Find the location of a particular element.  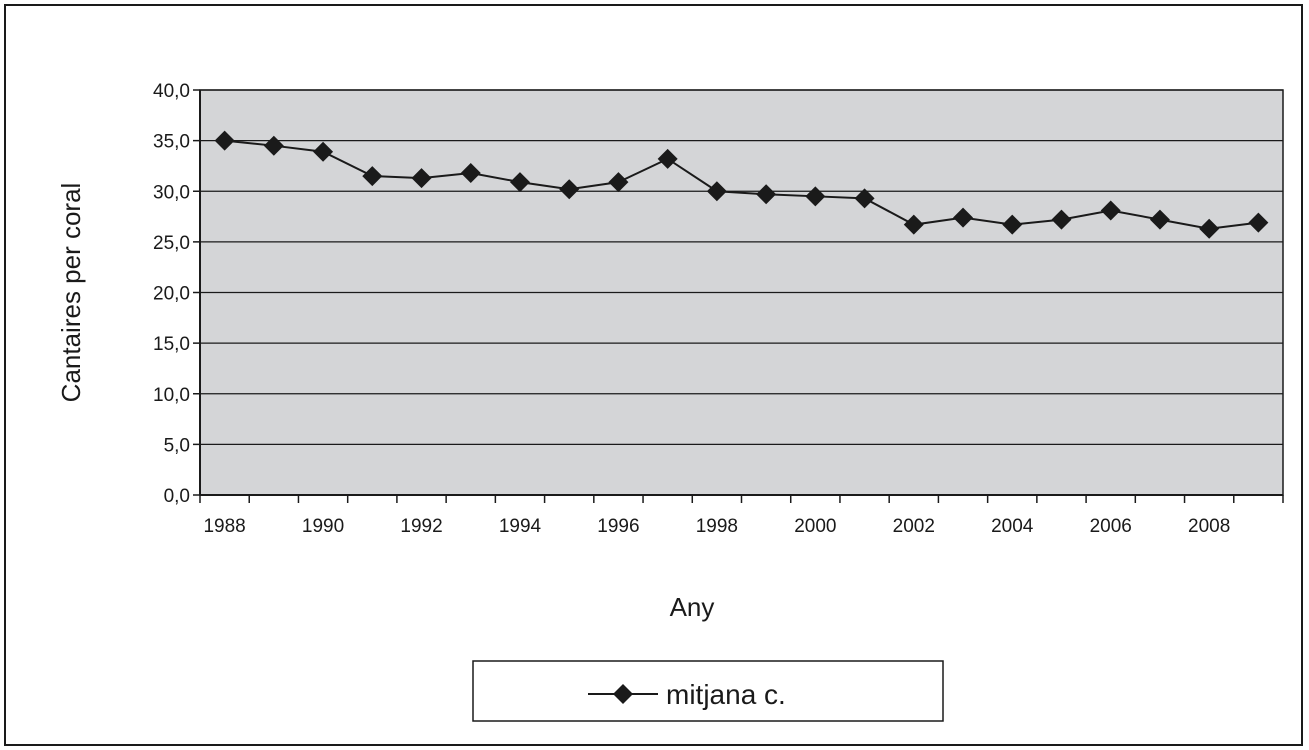

legend-box is located at coordinates (708, 691).